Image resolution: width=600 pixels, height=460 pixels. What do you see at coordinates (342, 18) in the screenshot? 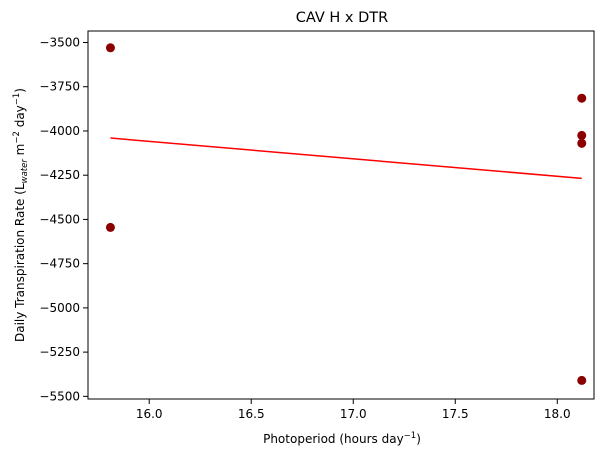
I see `chart-title: CAV H x DTR` at bounding box center [342, 18].